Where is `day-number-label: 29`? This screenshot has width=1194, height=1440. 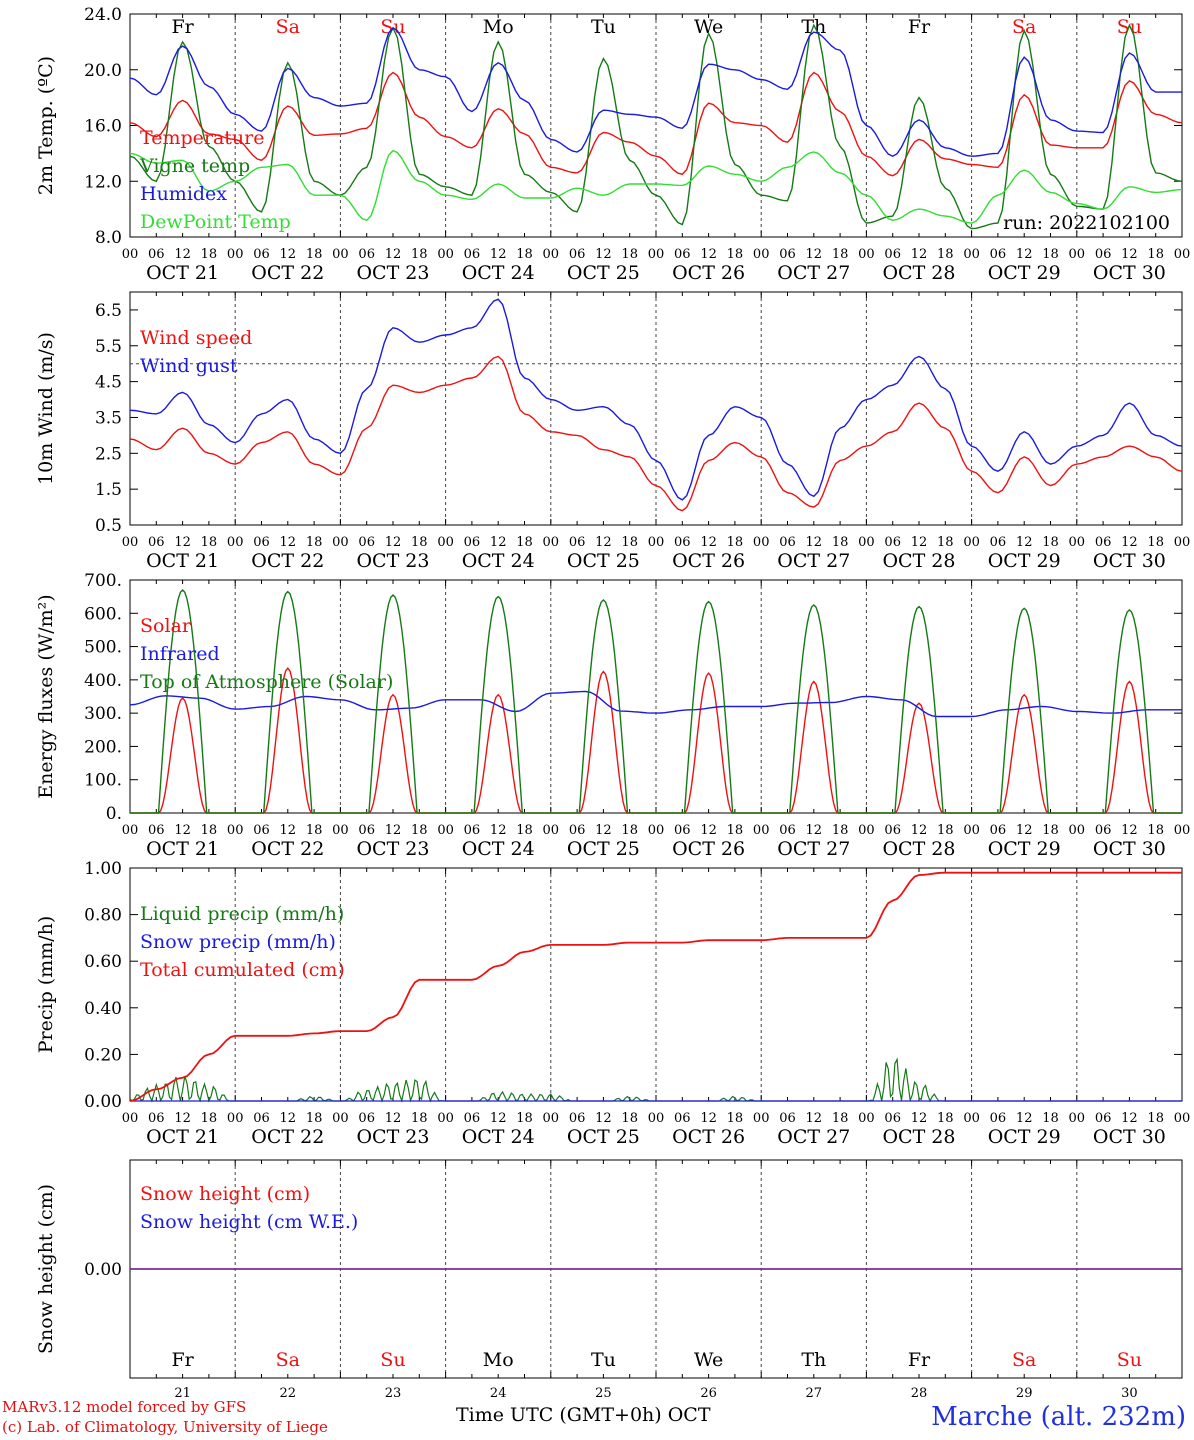
day-number-label: 29 is located at coordinates (1024, 1393).